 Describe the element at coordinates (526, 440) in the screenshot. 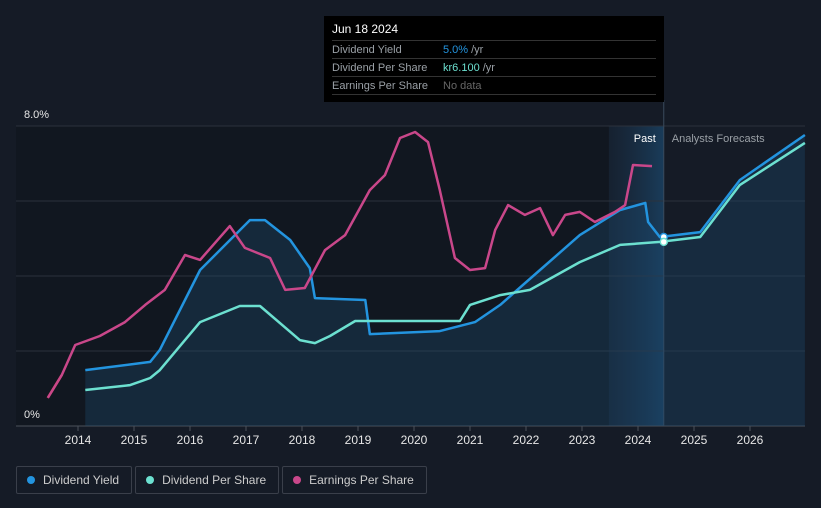

I see `x-tick-label: 2022` at that location.